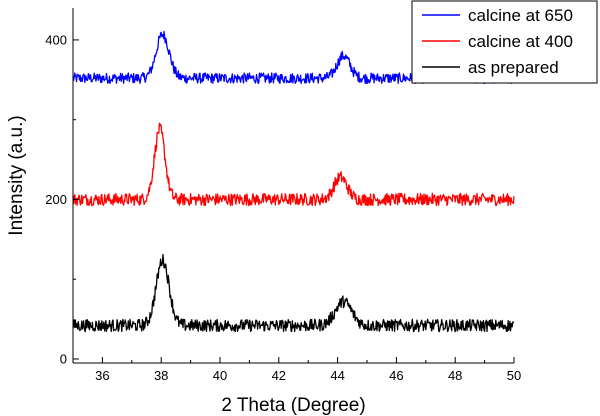 Image resolution: width=600 pixels, height=416 pixels. Describe the element at coordinates (455, 375) in the screenshot. I see `x-tick-label: 48` at that location.